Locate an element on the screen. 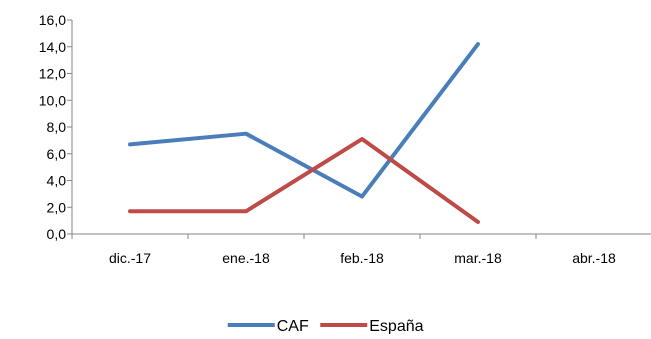  legend-label: CAF is located at coordinates (293, 326).